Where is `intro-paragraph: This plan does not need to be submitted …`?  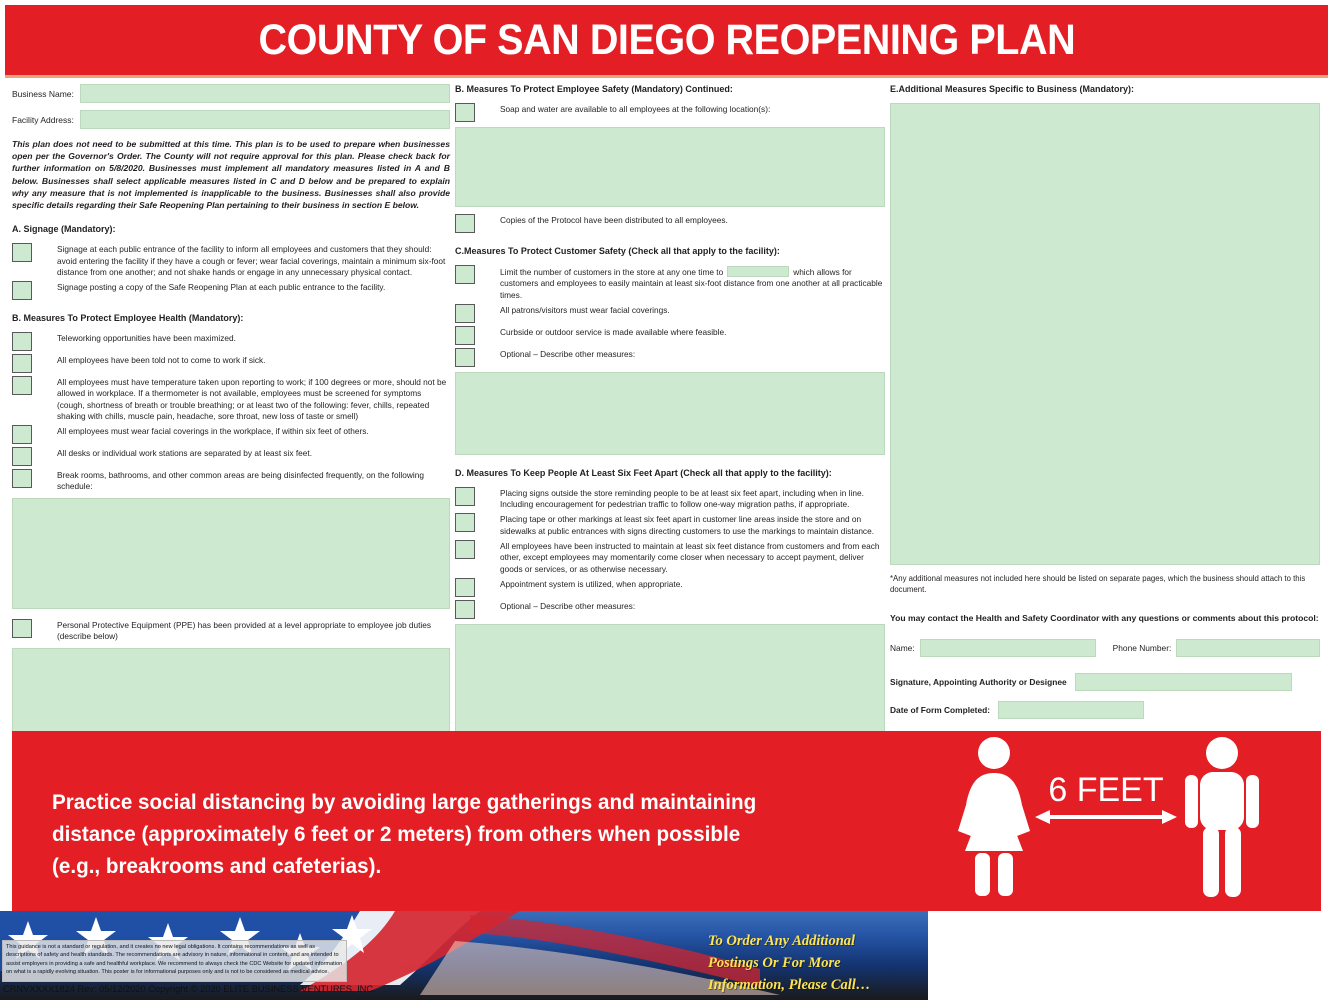
intro-paragraph: This plan does not need to be submitted … is located at coordinates (231, 175).